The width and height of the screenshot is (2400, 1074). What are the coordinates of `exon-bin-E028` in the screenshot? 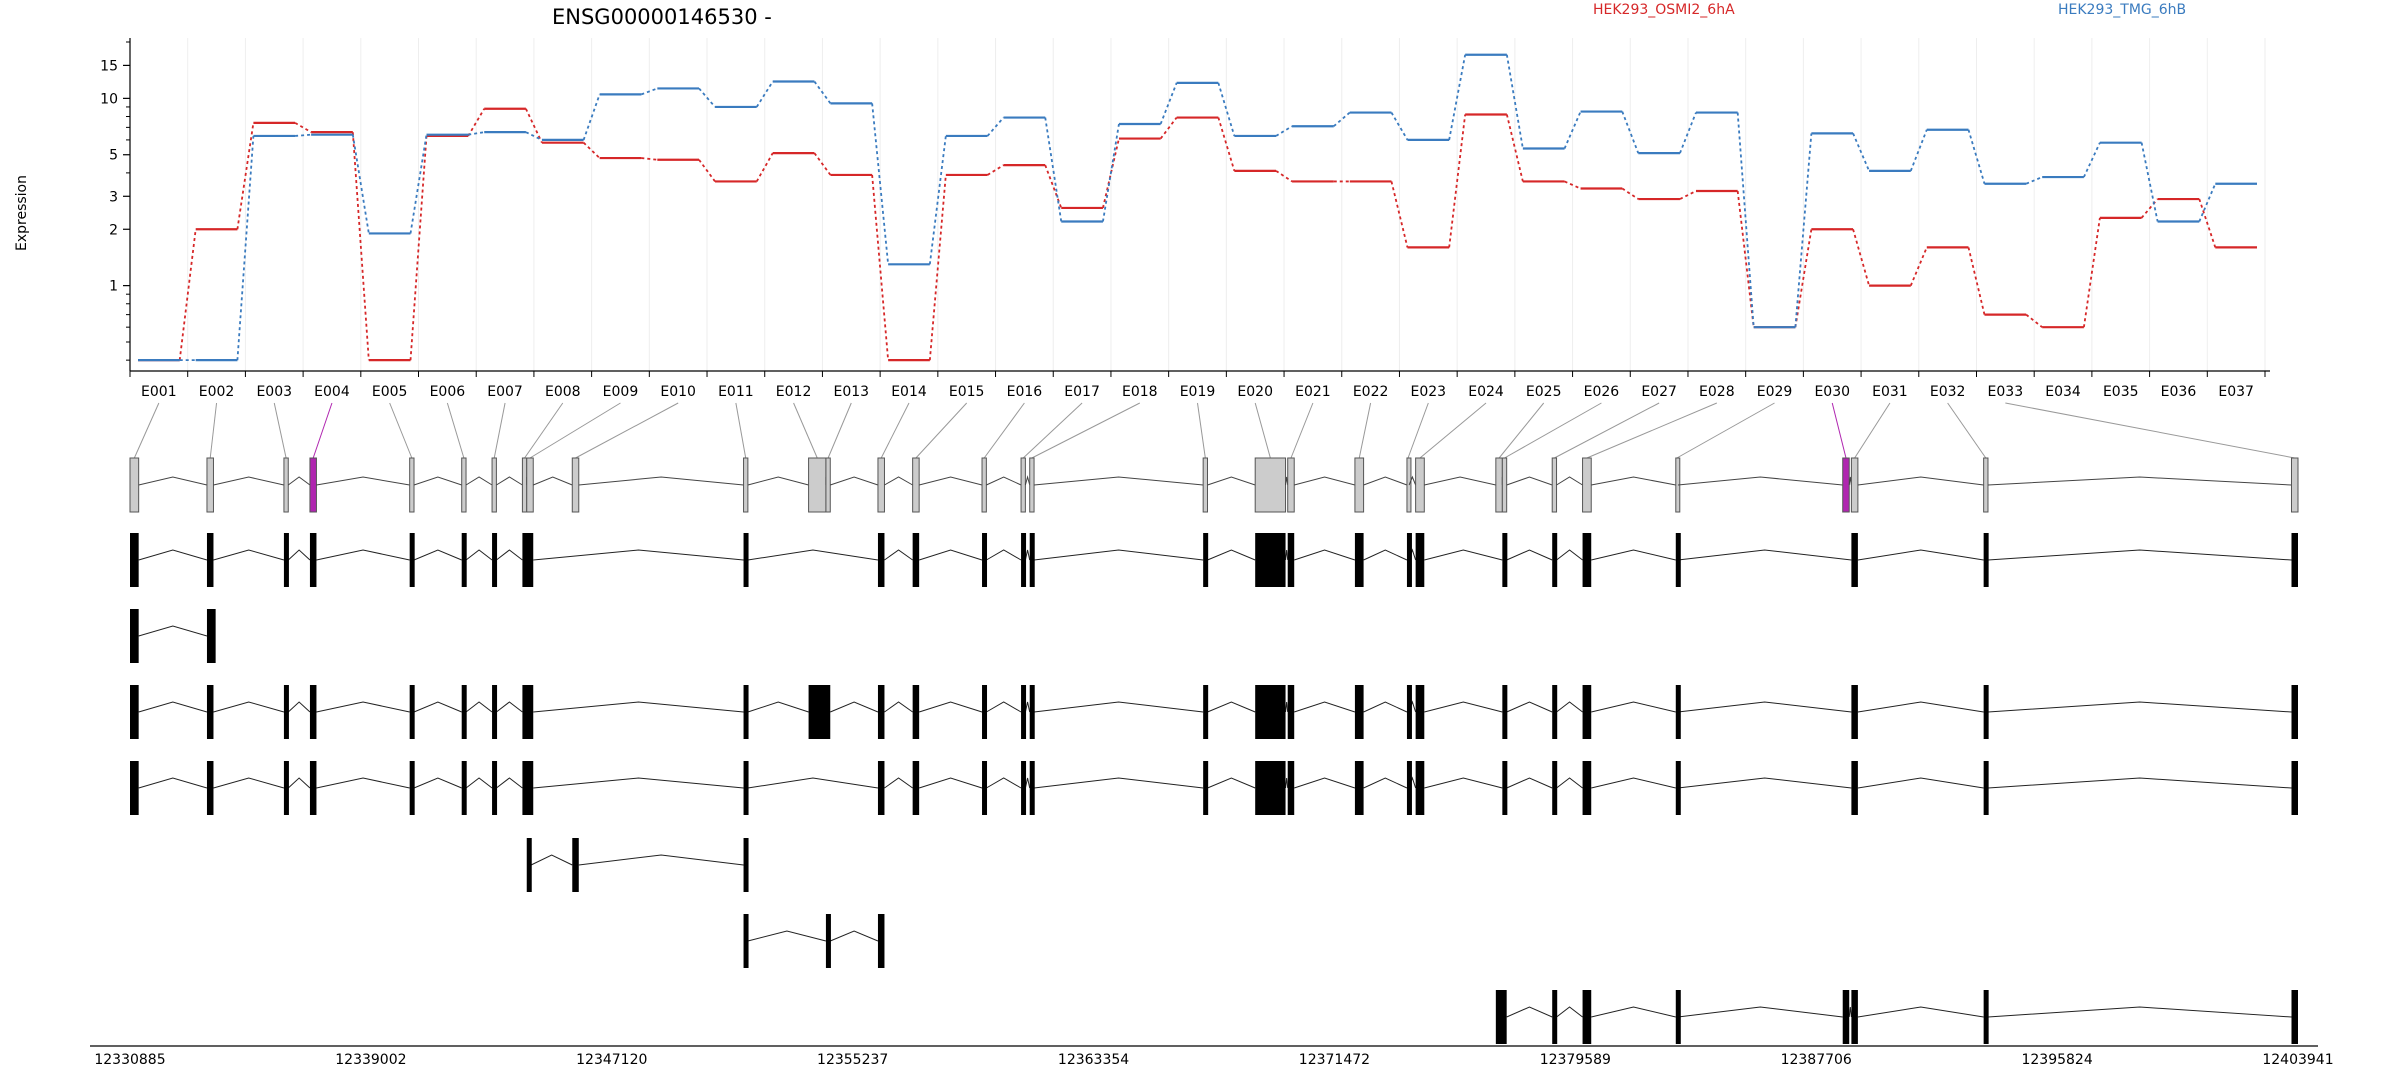 It's located at (1587, 485).